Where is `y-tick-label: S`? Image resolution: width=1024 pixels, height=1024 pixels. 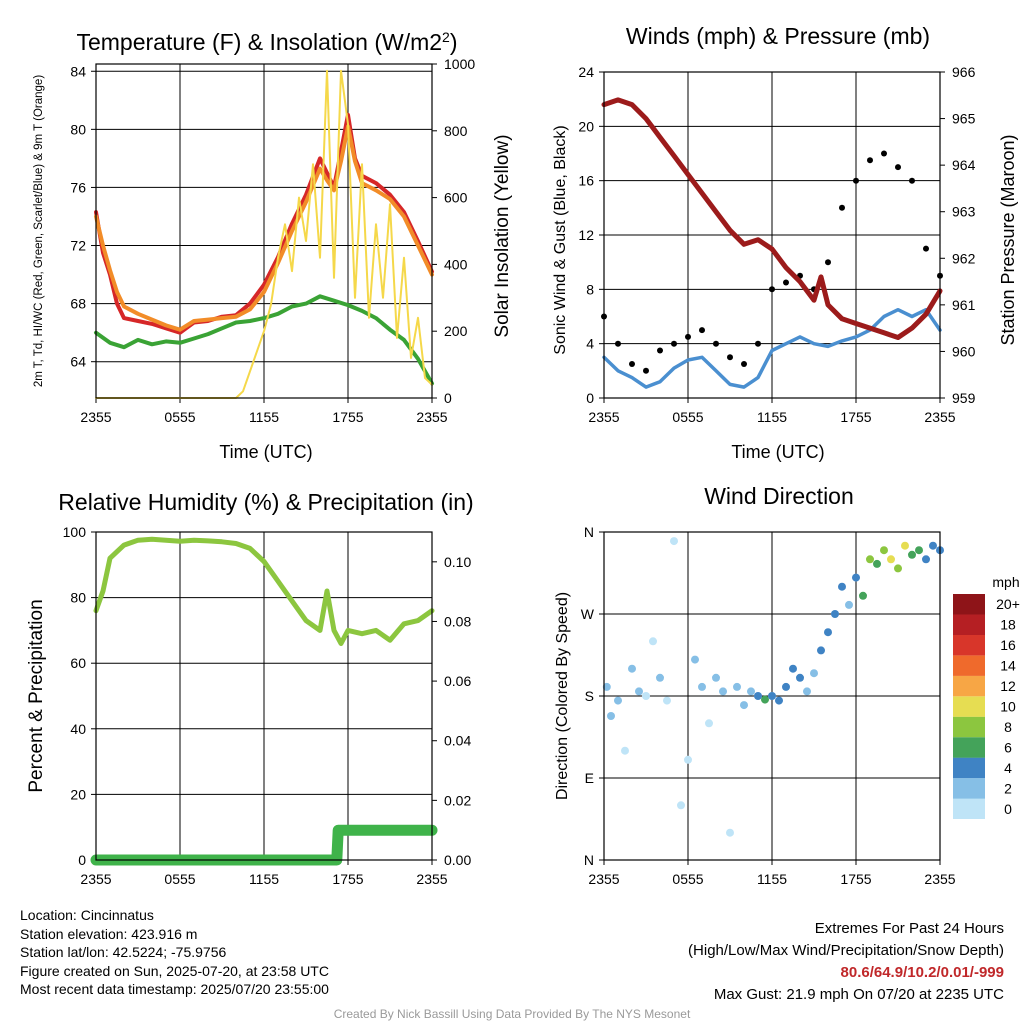 y-tick-label: S is located at coordinates (589, 696).